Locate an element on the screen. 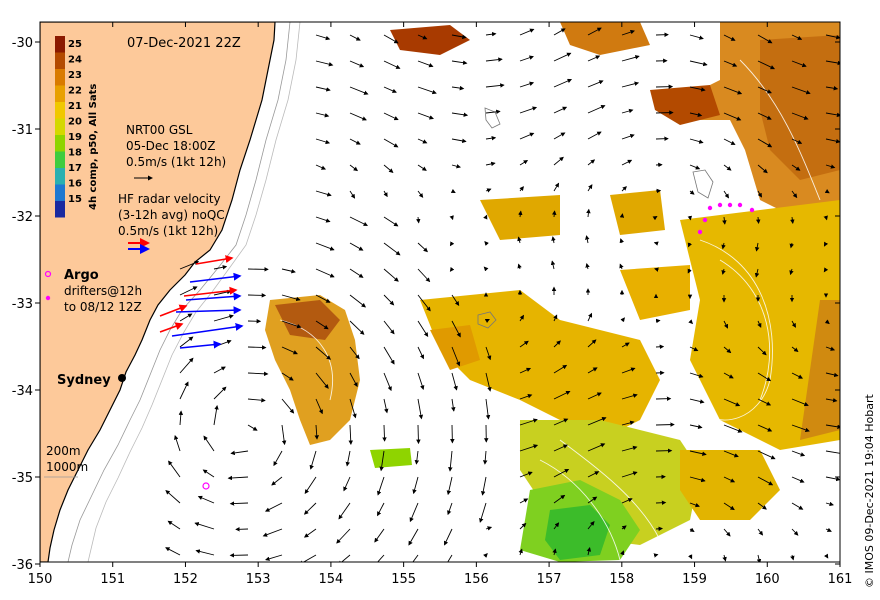 The image size is (880, 600). x-tick-label: 150 is located at coordinates (40, 579).